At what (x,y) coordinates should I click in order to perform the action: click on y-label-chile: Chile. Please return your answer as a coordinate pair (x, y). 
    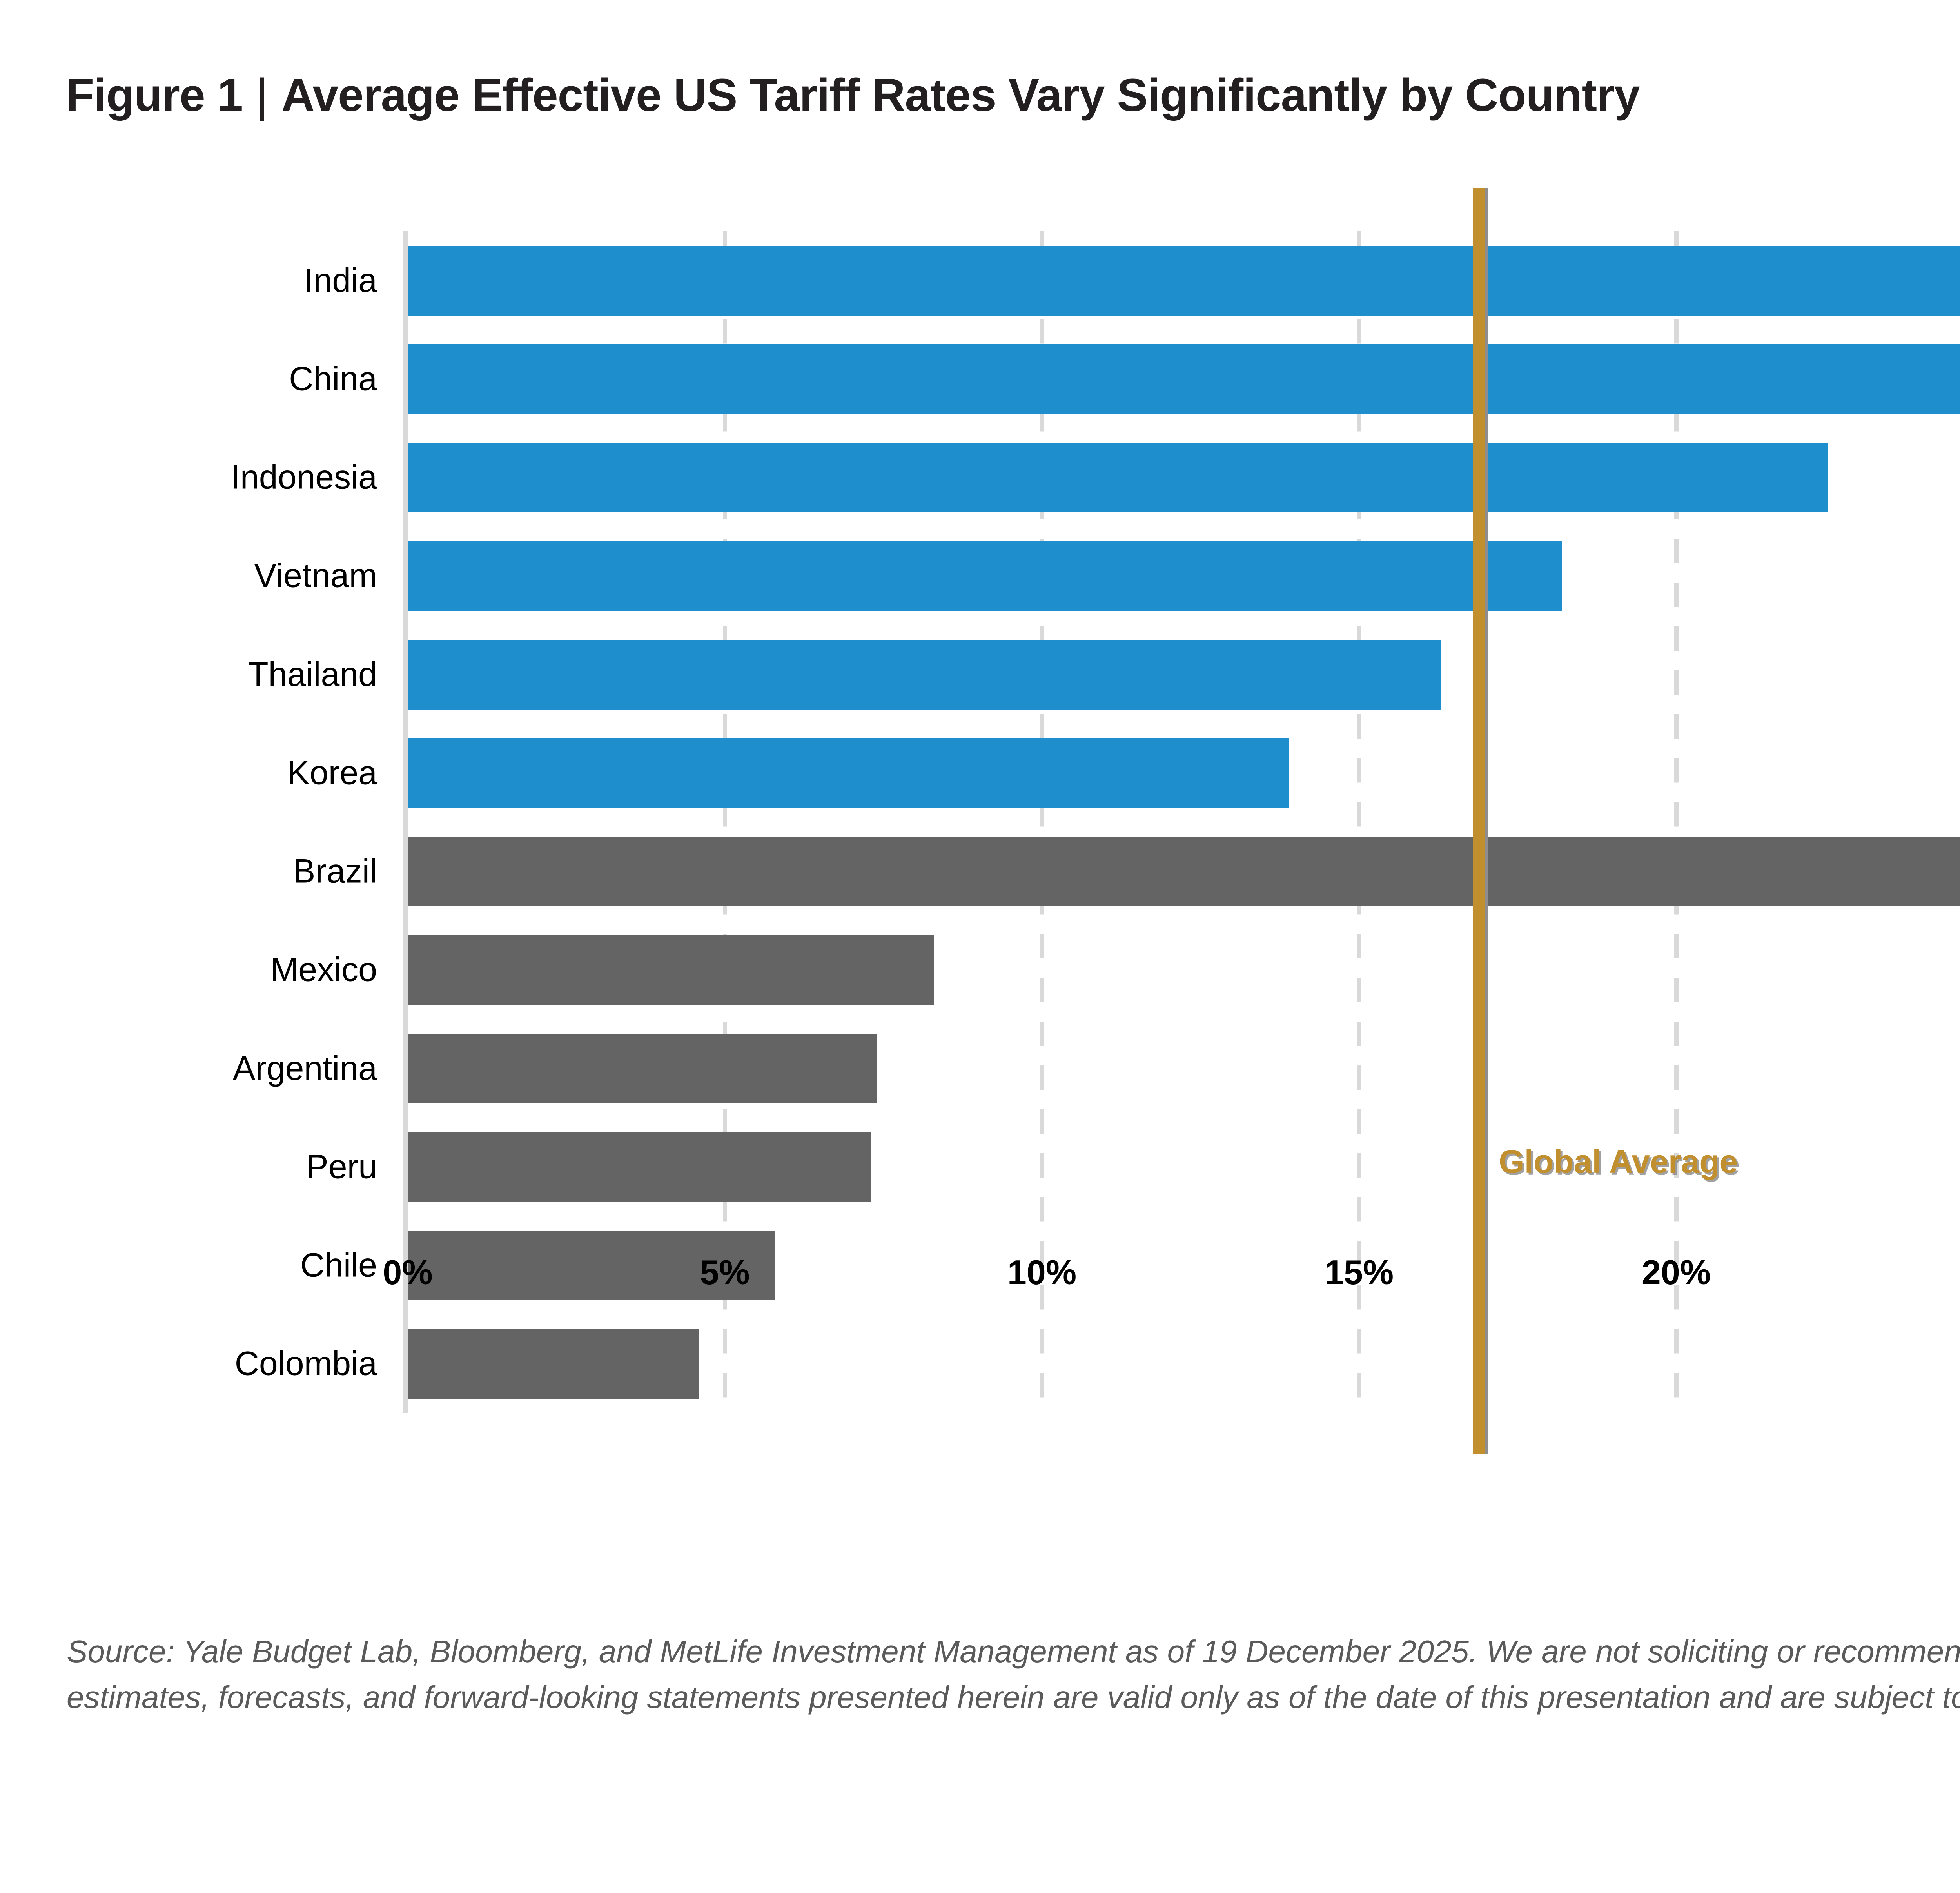
    Looking at the image, I should click on (338, 1265).